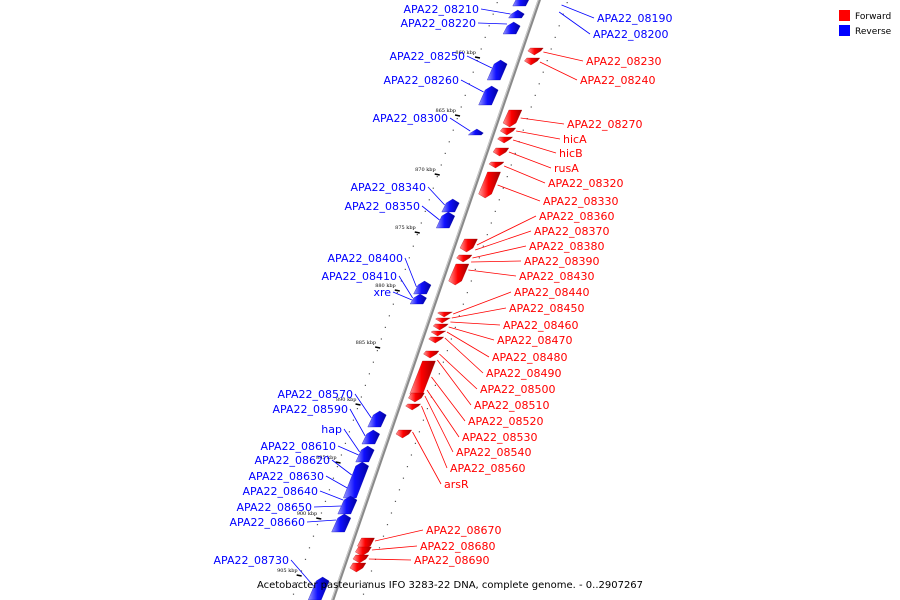  Describe the element at coordinates (366, 343) in the screenshot. I see `tick-label: 885 kbp` at that location.